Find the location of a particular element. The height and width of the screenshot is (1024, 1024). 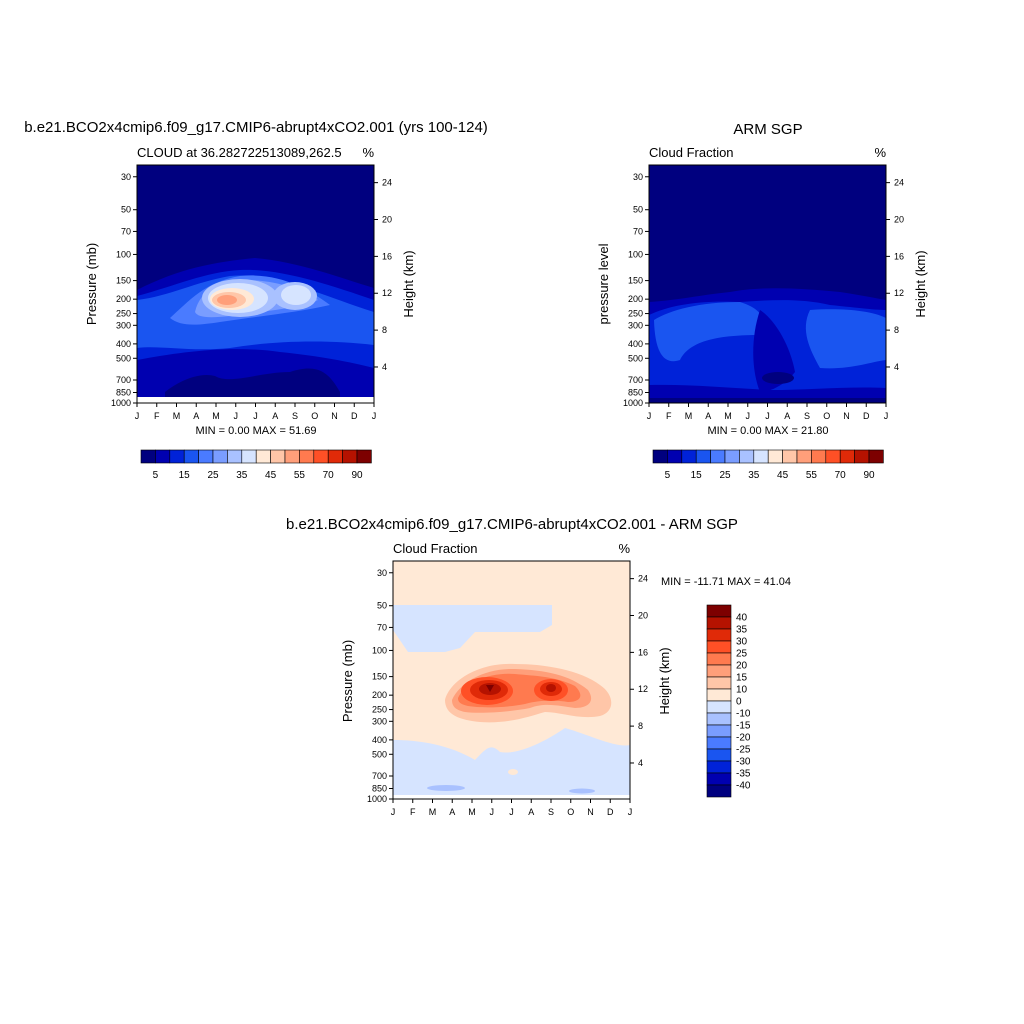

panel-obs-ylabel-right: Height (km) is located at coordinates (920, 283).